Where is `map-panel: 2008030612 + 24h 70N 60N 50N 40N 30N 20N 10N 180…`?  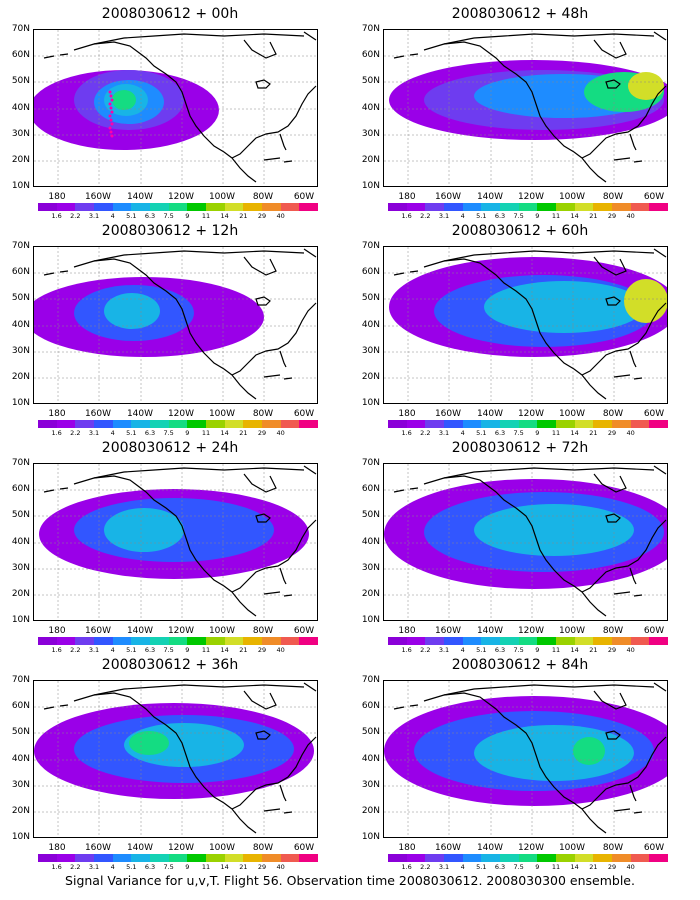 map-panel: 2008030612 + 24h 70N 60N 50N 40N 30N 20N 10N 180… is located at coordinates (170, 544).